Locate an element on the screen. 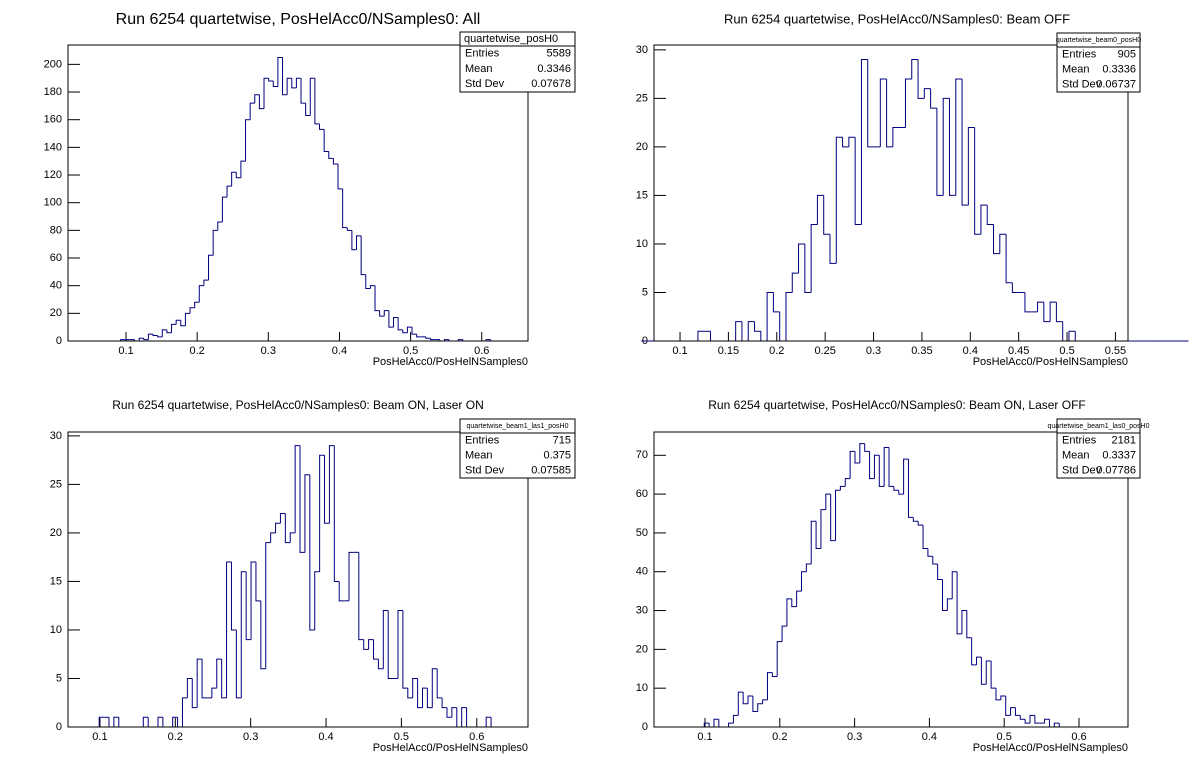 This screenshot has height=772, width=1196. x-tick-label: 0.25 is located at coordinates (824, 351).